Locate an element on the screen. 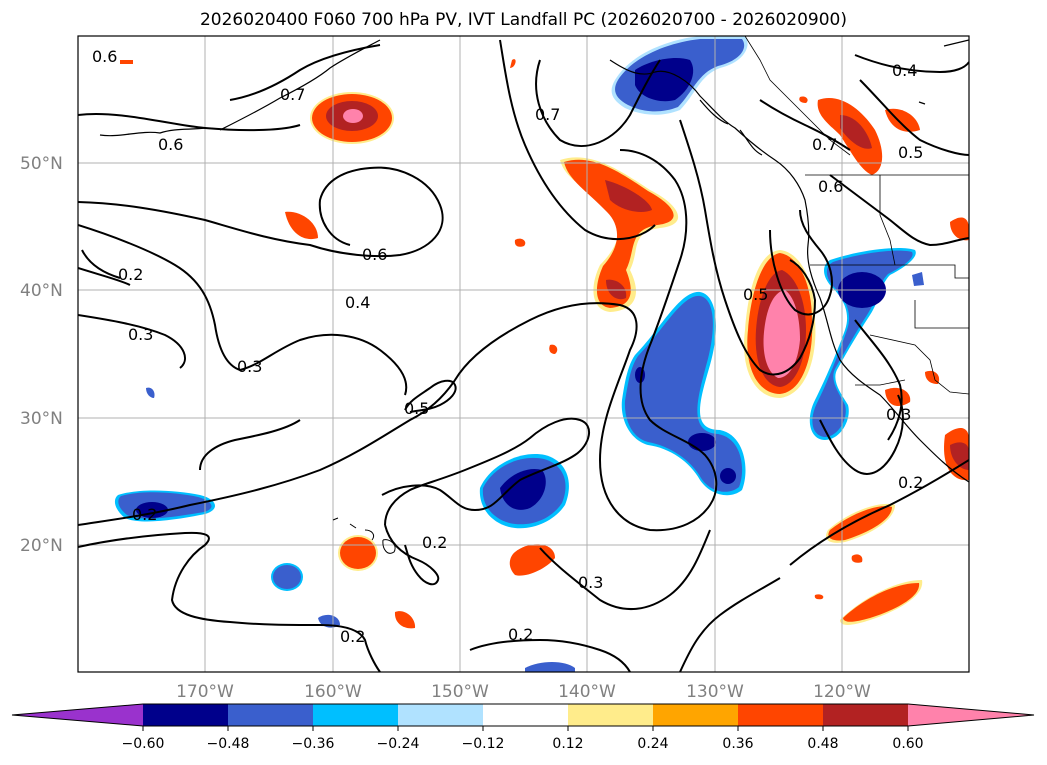 This screenshot has width=1047, height=765. contour-0.4-east is located at coordinates (911, 64).